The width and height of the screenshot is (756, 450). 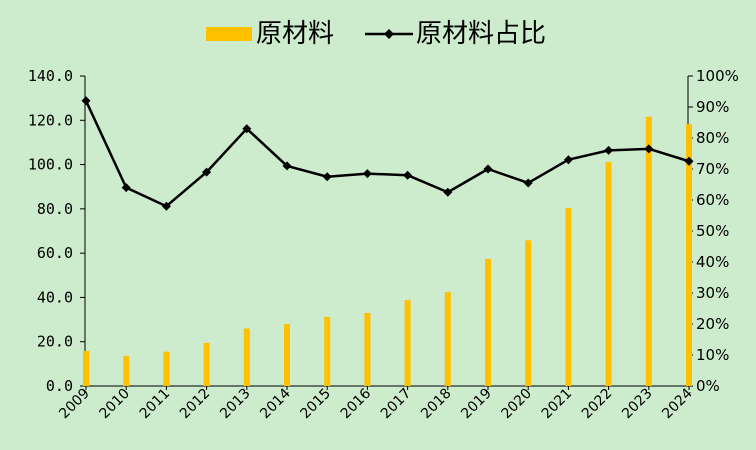 I want to click on legend-line-marker, so click(x=389, y=34).